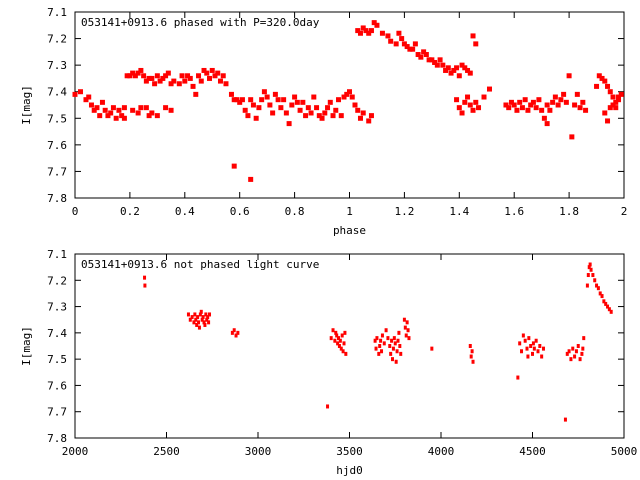 The height and width of the screenshot is (480, 640). I want to click on y-tick-label: 7.8, so click(57, 438).